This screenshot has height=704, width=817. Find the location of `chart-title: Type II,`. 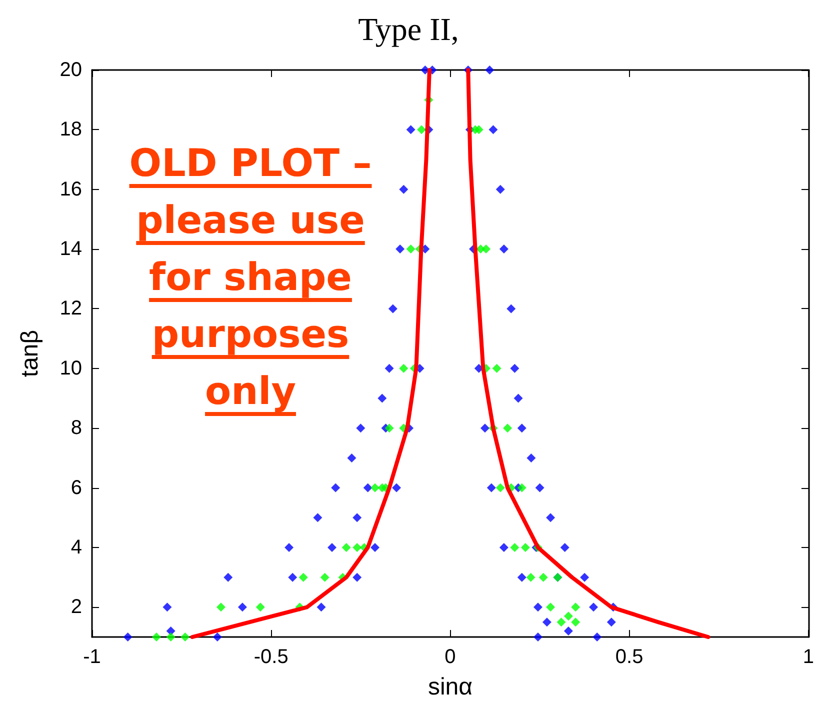

chart-title: Type II, is located at coordinates (408, 29).